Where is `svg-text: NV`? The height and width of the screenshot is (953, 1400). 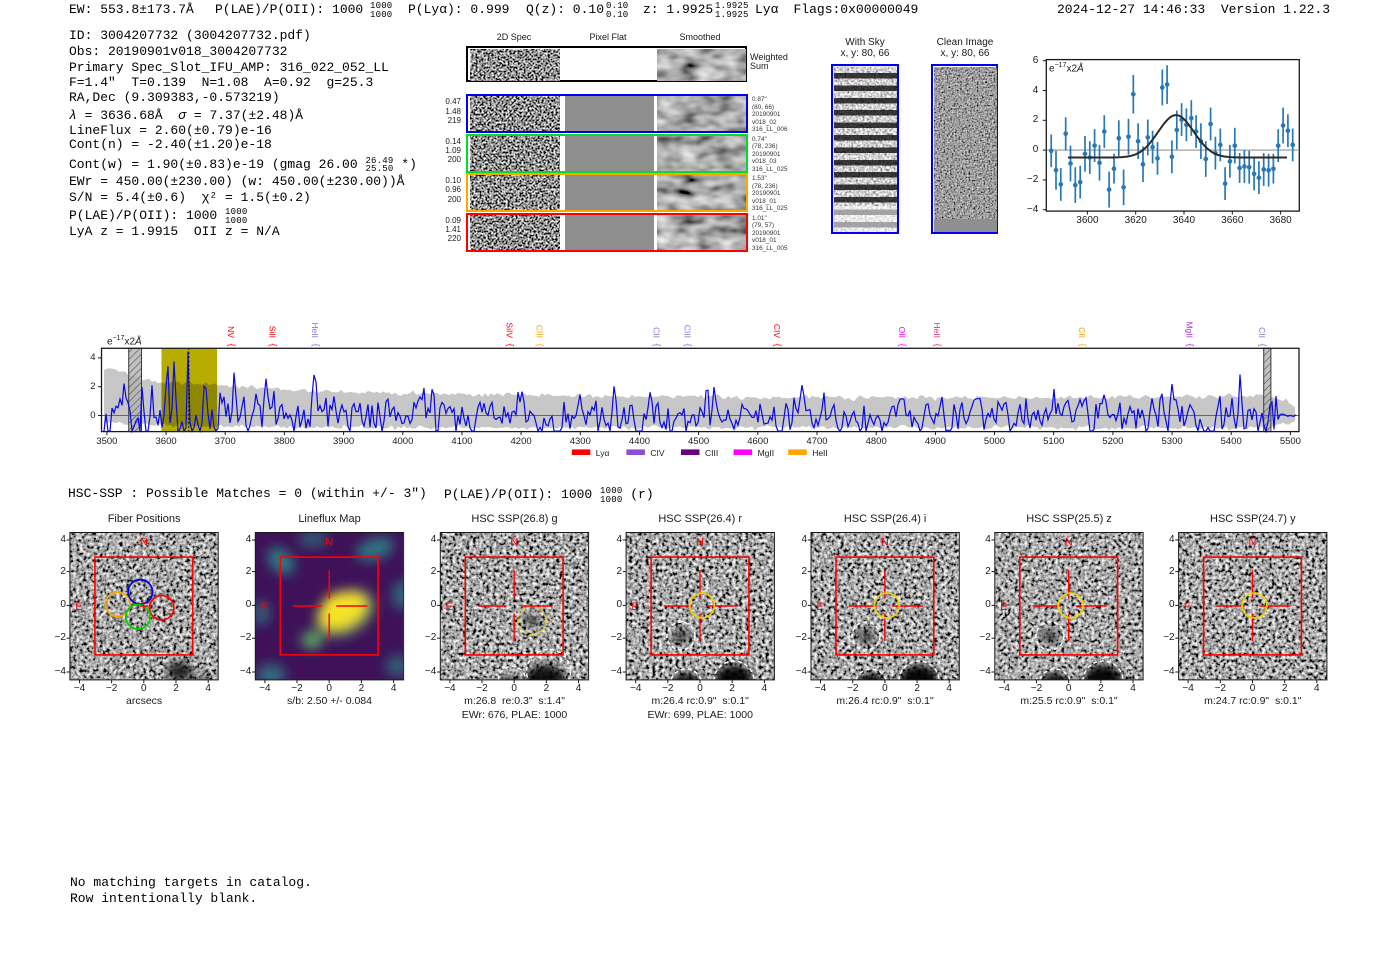 svg-text: NV is located at coordinates (231, 332).